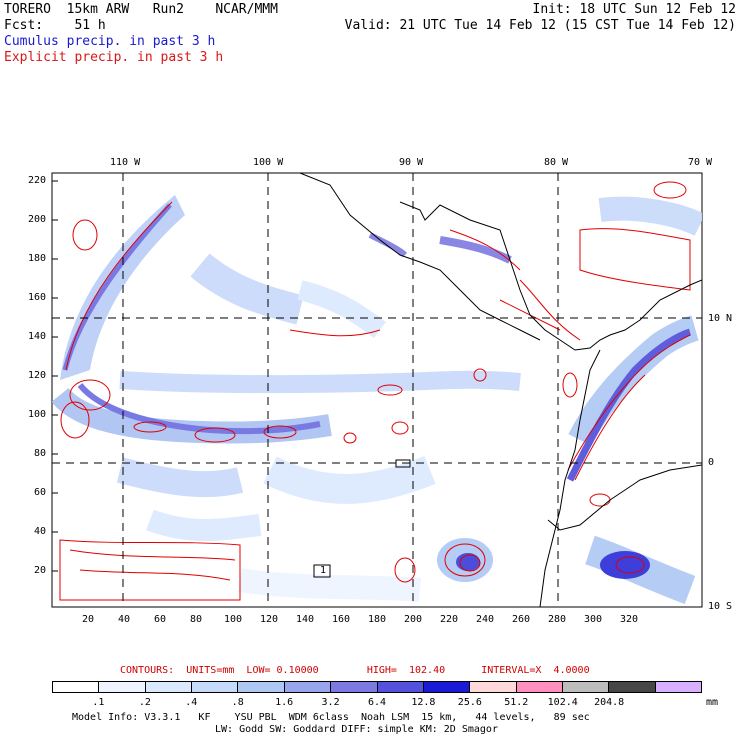 This screenshot has width=740, height=740. I want to click on y-tick: 100, so click(37, 414).